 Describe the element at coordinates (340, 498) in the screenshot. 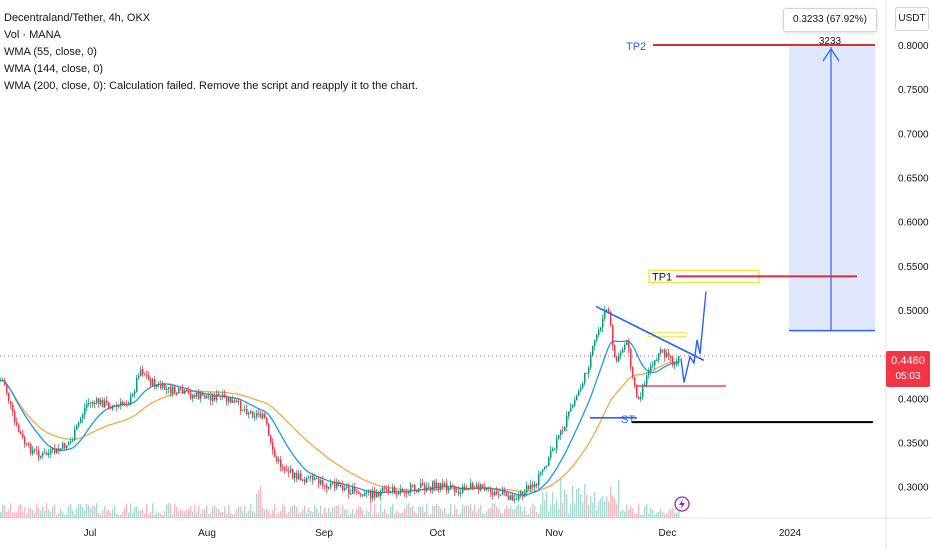

I see `volume-bars` at that location.